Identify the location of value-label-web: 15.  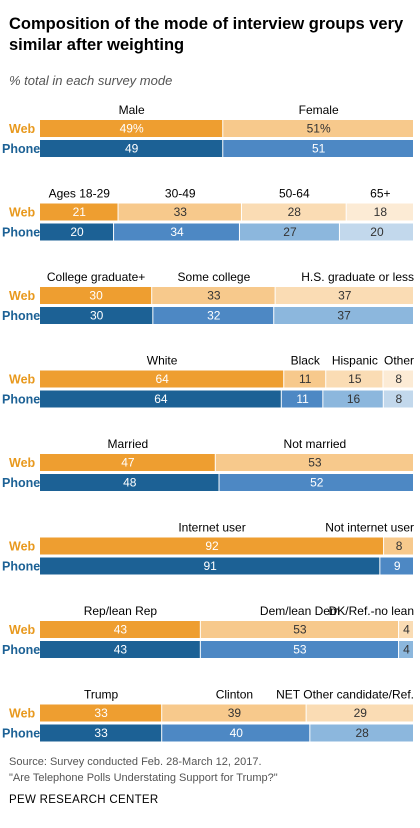
(355, 379).